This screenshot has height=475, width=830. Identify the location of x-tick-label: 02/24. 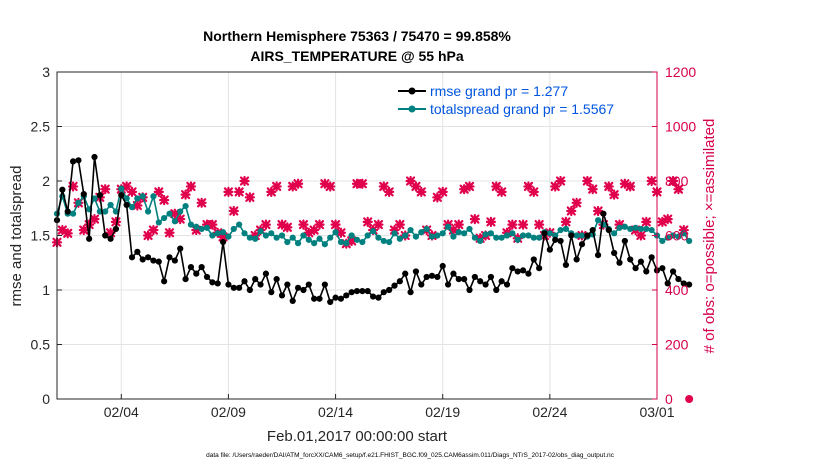
(549, 412).